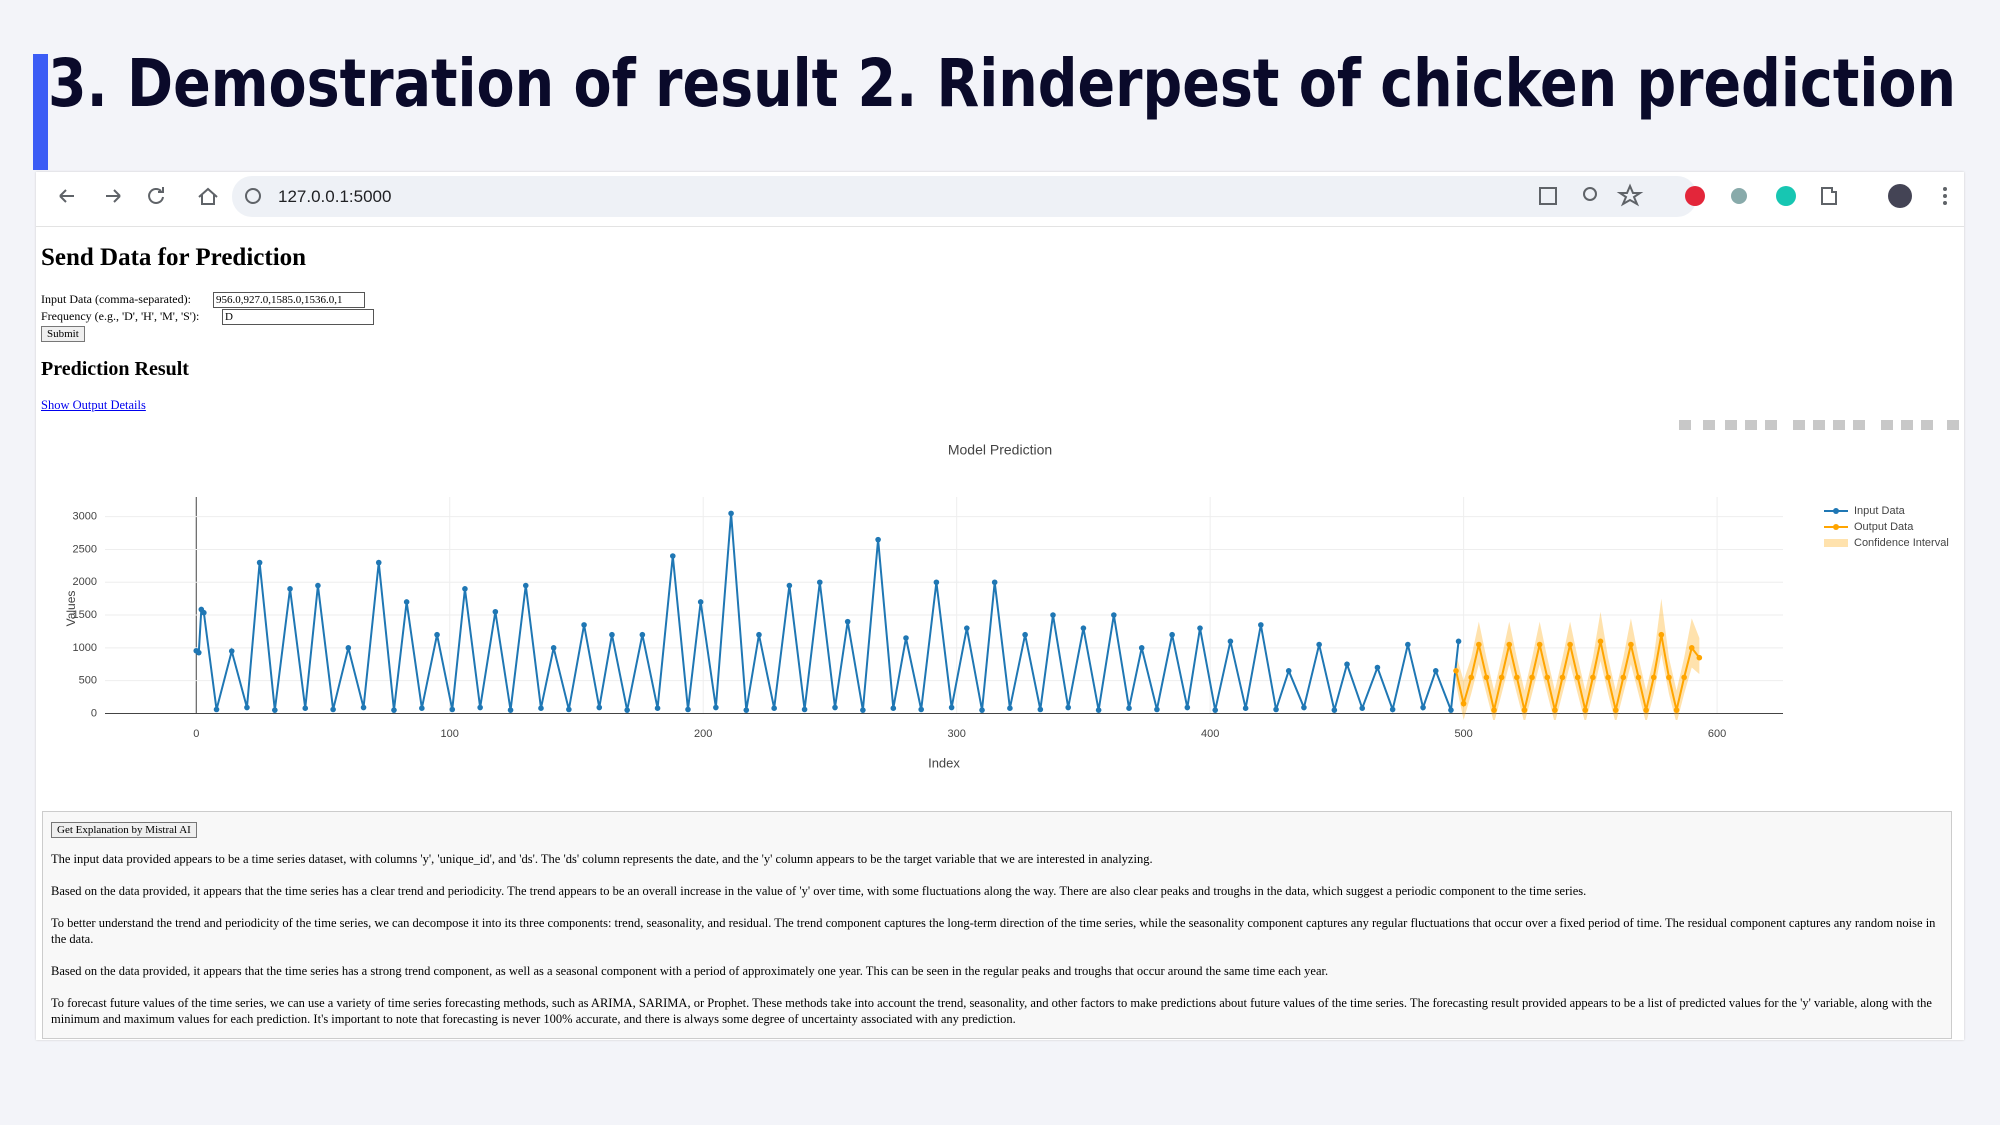  Describe the element at coordinates (1695, 196) in the screenshot. I see `abp-icon` at that location.